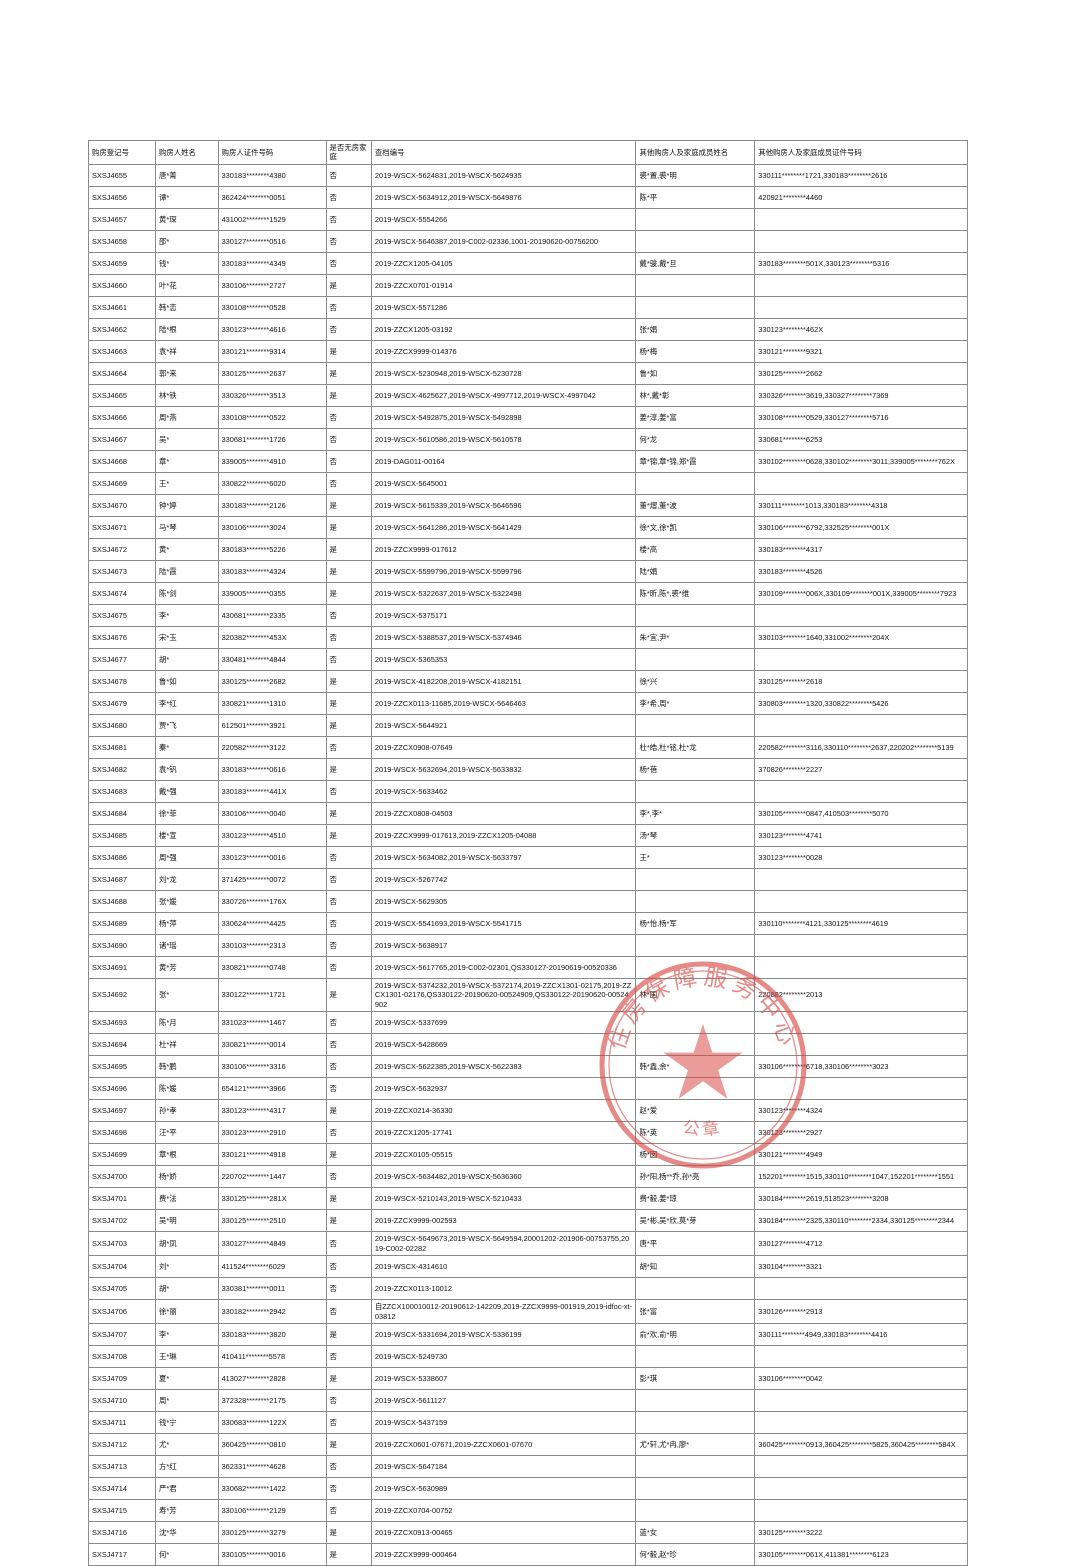 The image size is (1080, 1566). I want to click on cell-reg-no: SXSJ4688, so click(122, 901).